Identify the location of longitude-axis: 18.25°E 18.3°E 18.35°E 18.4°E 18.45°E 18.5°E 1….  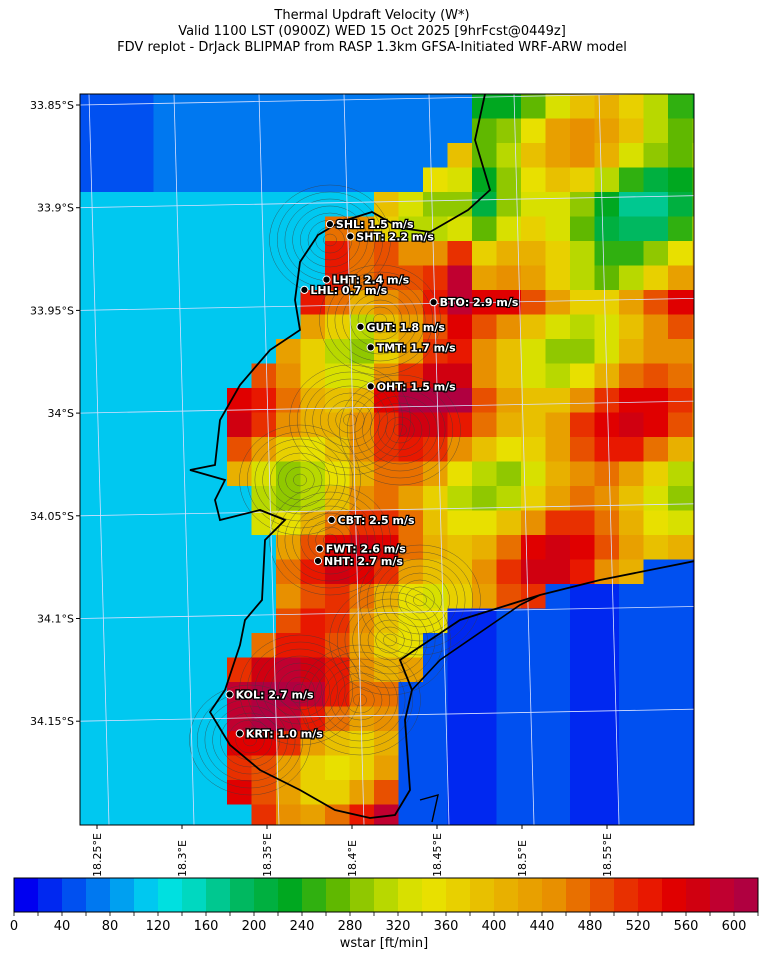
(352, 851).